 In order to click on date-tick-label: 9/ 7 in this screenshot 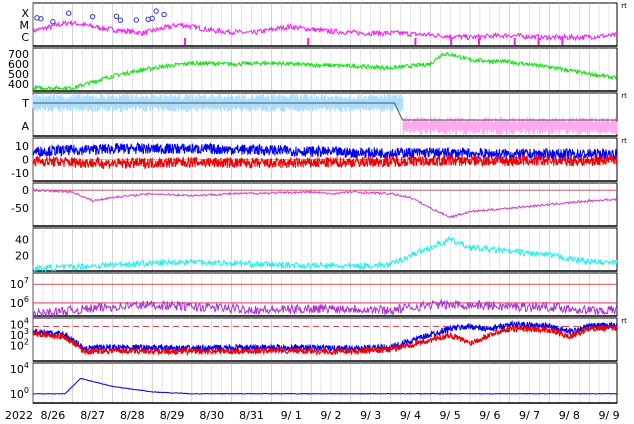, I will do `click(529, 415)`.